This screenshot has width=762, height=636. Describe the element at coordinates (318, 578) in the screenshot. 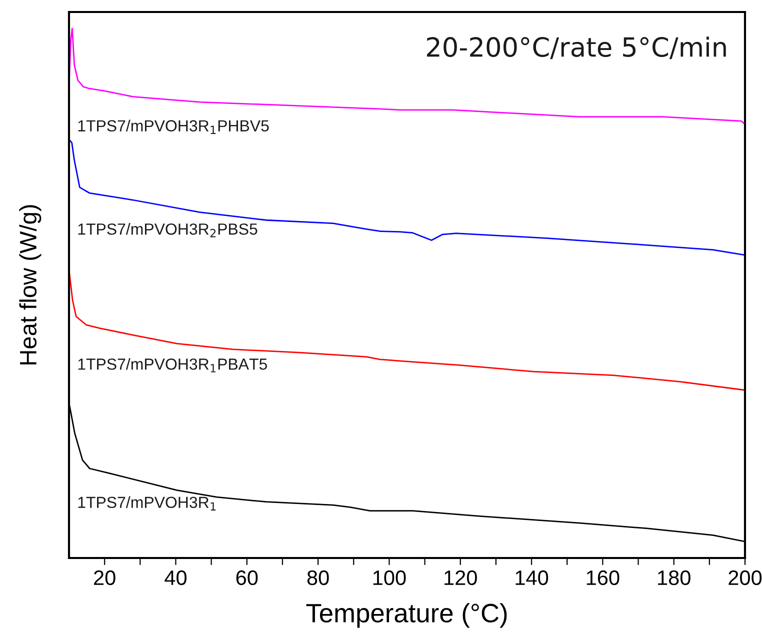

I see `x-tick-label: 80` at that location.